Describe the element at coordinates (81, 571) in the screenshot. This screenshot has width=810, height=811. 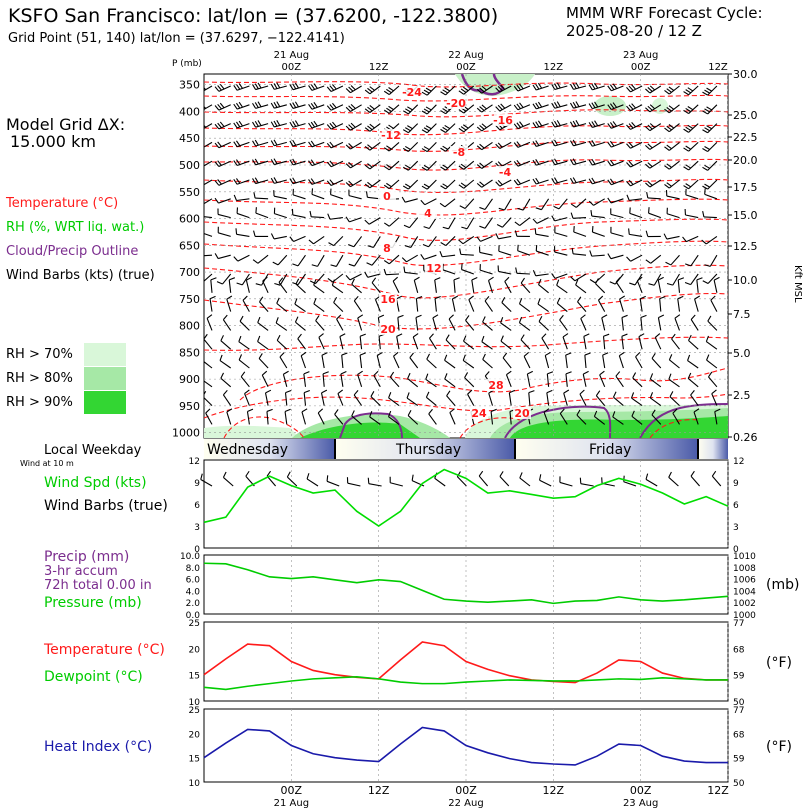
I see `precip-accum-label: 3-hr accum` at that location.